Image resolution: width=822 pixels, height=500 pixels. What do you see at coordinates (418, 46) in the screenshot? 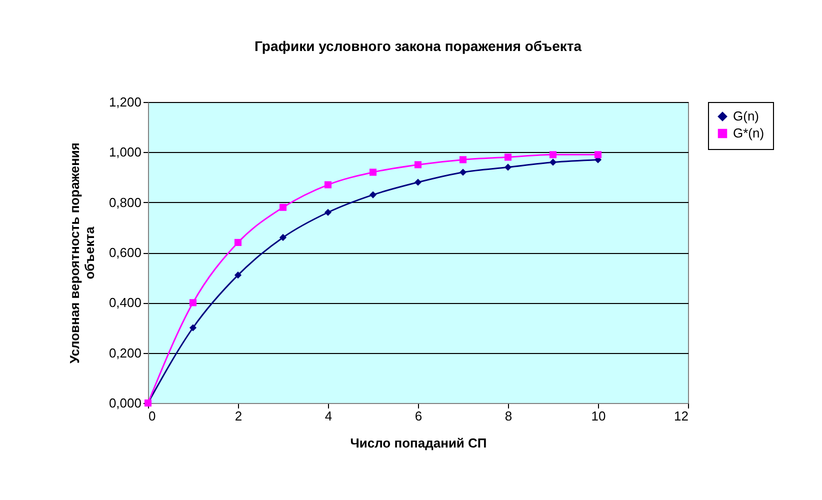
I see `chart-title: Графики условного закона поражения объекта` at bounding box center [418, 46].